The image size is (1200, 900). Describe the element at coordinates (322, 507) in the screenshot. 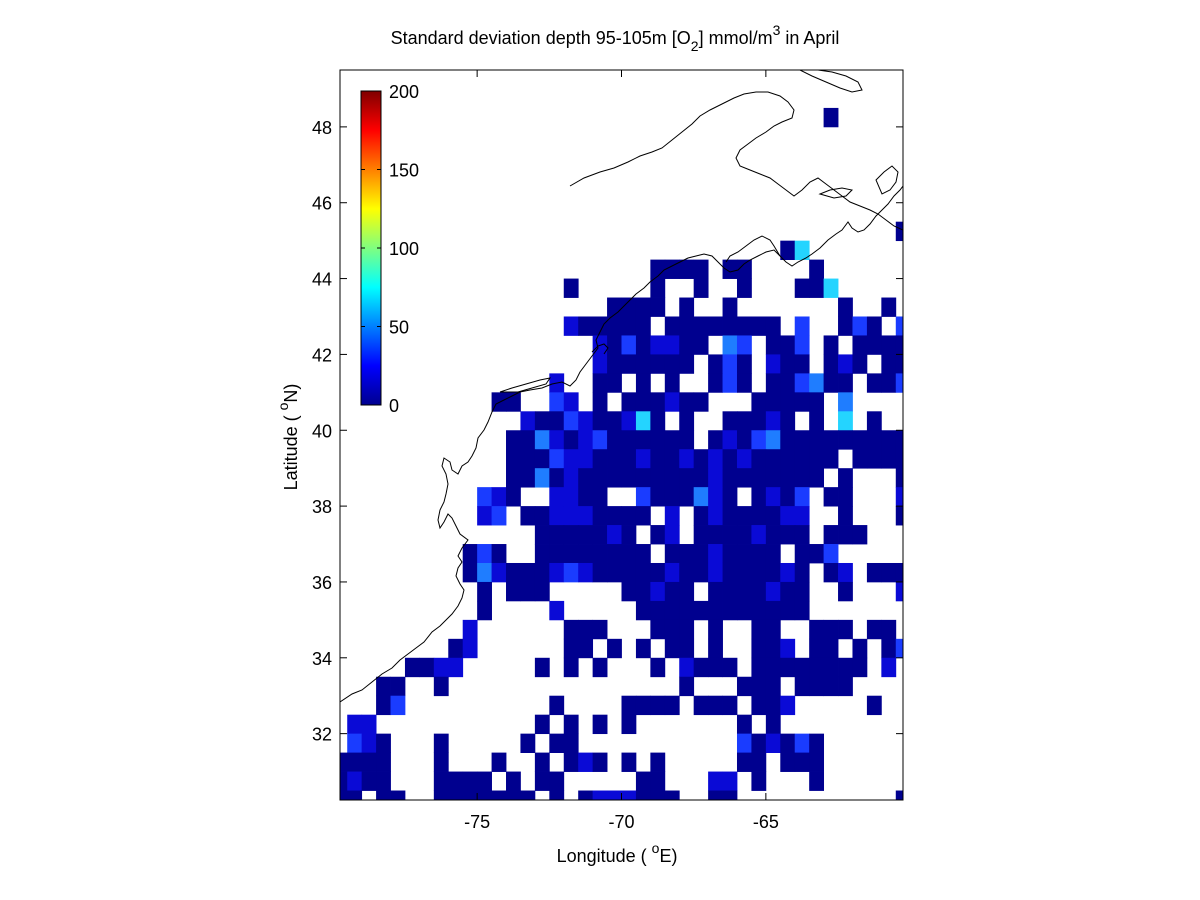

I see `y-tick-label: 38` at that location.